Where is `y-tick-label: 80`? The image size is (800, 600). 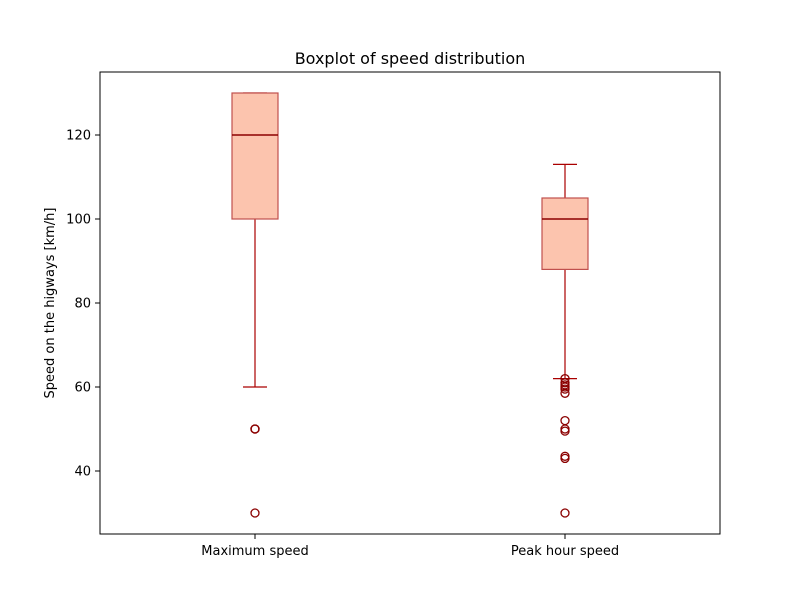 y-tick-label: 80 is located at coordinates (82, 304).